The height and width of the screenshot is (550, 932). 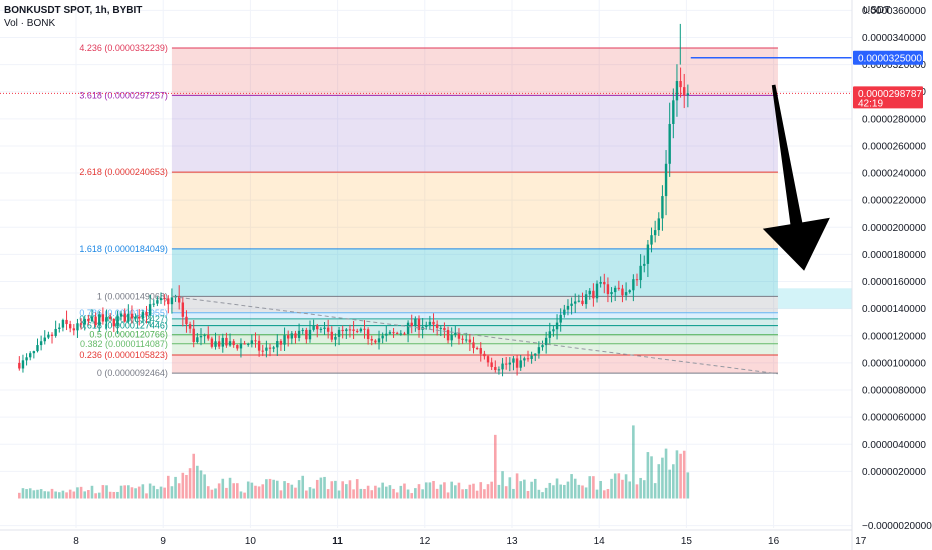 I want to click on last-price-tag, so click(x=888, y=97).